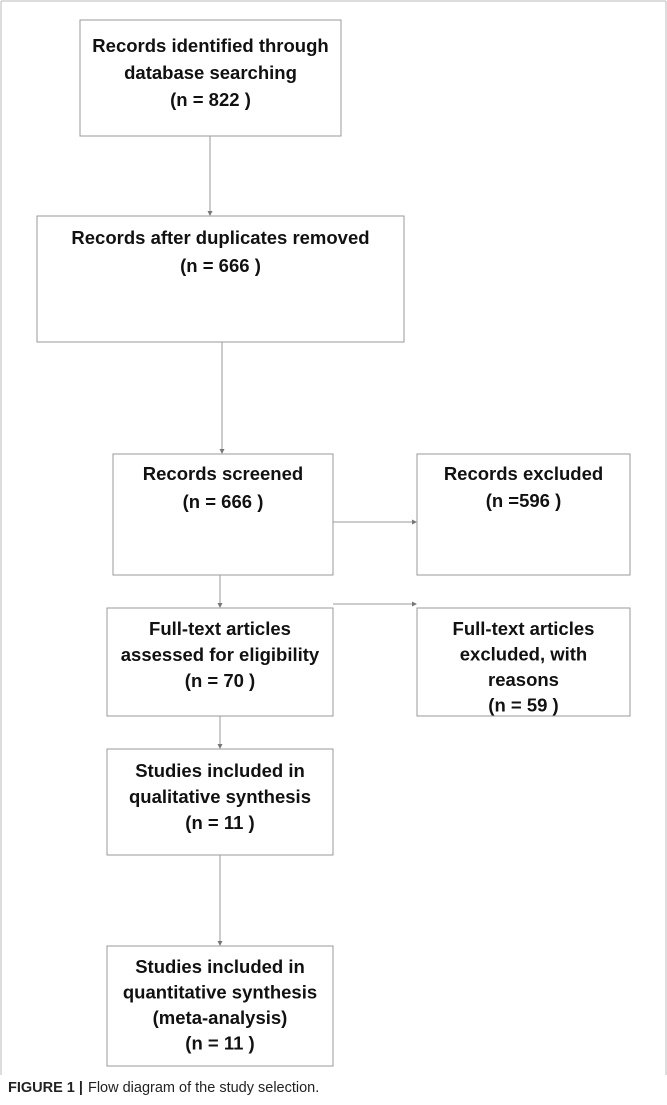  Describe the element at coordinates (220, 796) in the screenshot. I see `box-label: qualitative synthesis` at that location.